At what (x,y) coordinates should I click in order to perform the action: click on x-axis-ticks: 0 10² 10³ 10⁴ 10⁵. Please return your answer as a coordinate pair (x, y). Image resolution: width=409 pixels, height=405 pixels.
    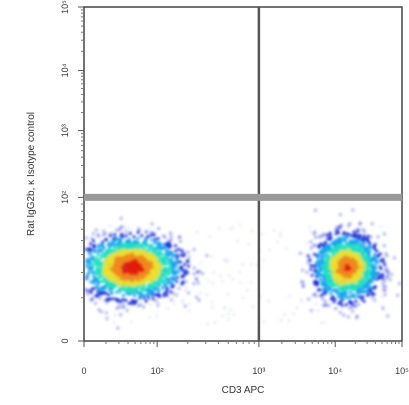
    Looking at the image, I should click on (245, 358).